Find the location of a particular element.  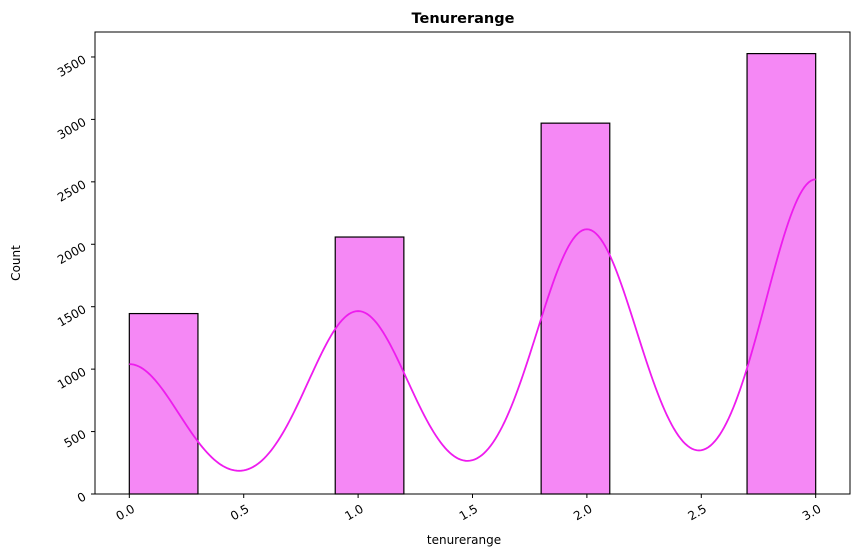

x-tick-label: 0.5 is located at coordinates (240, 513).